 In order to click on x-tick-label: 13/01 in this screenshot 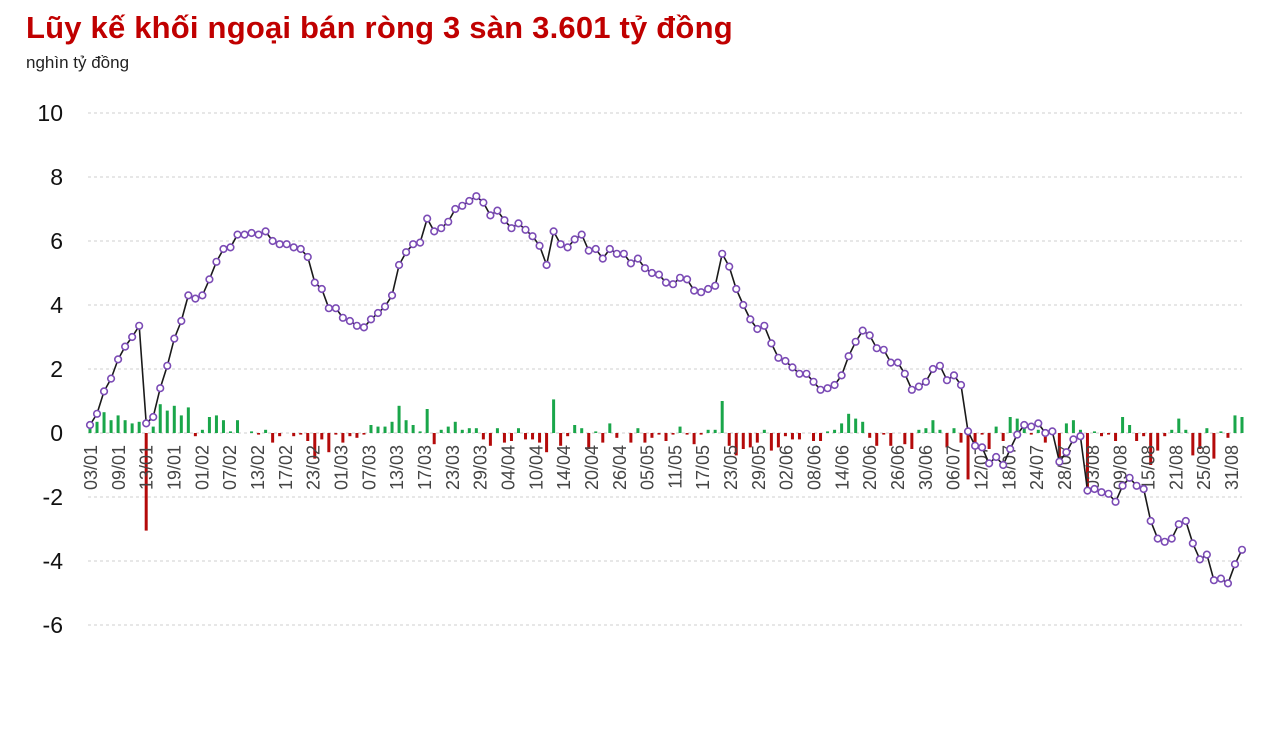, I will do `click(147, 467)`.